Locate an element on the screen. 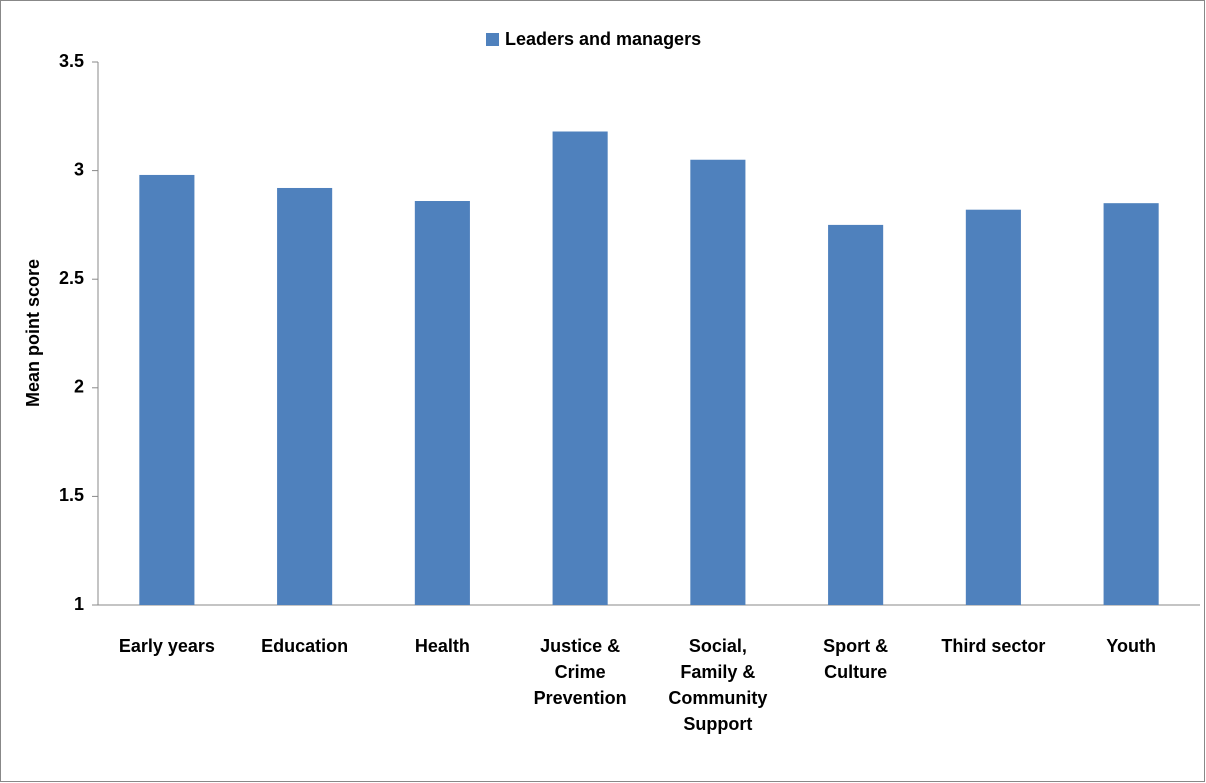  x-tick-label: Sport & Culture is located at coordinates (856, 659).